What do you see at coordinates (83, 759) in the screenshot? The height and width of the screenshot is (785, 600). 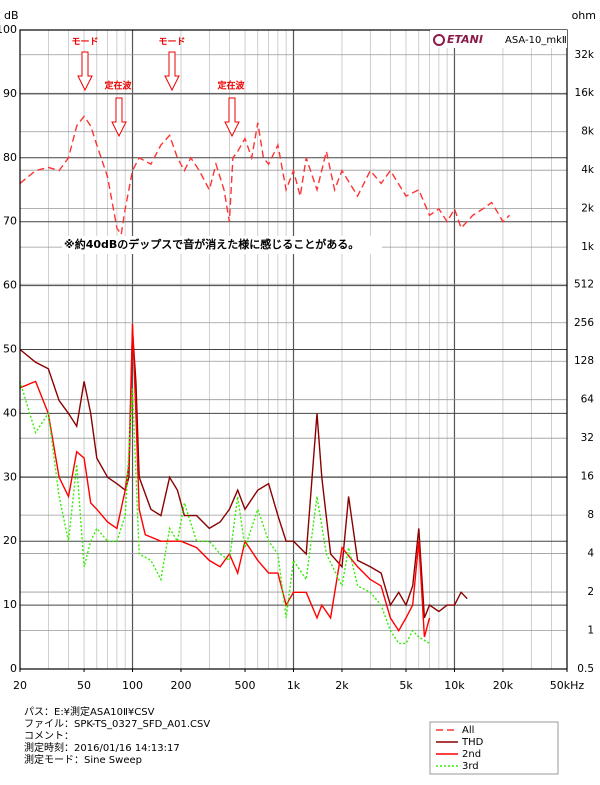 I see `info-line: 測定モード：Sine Sweep` at bounding box center [83, 759].